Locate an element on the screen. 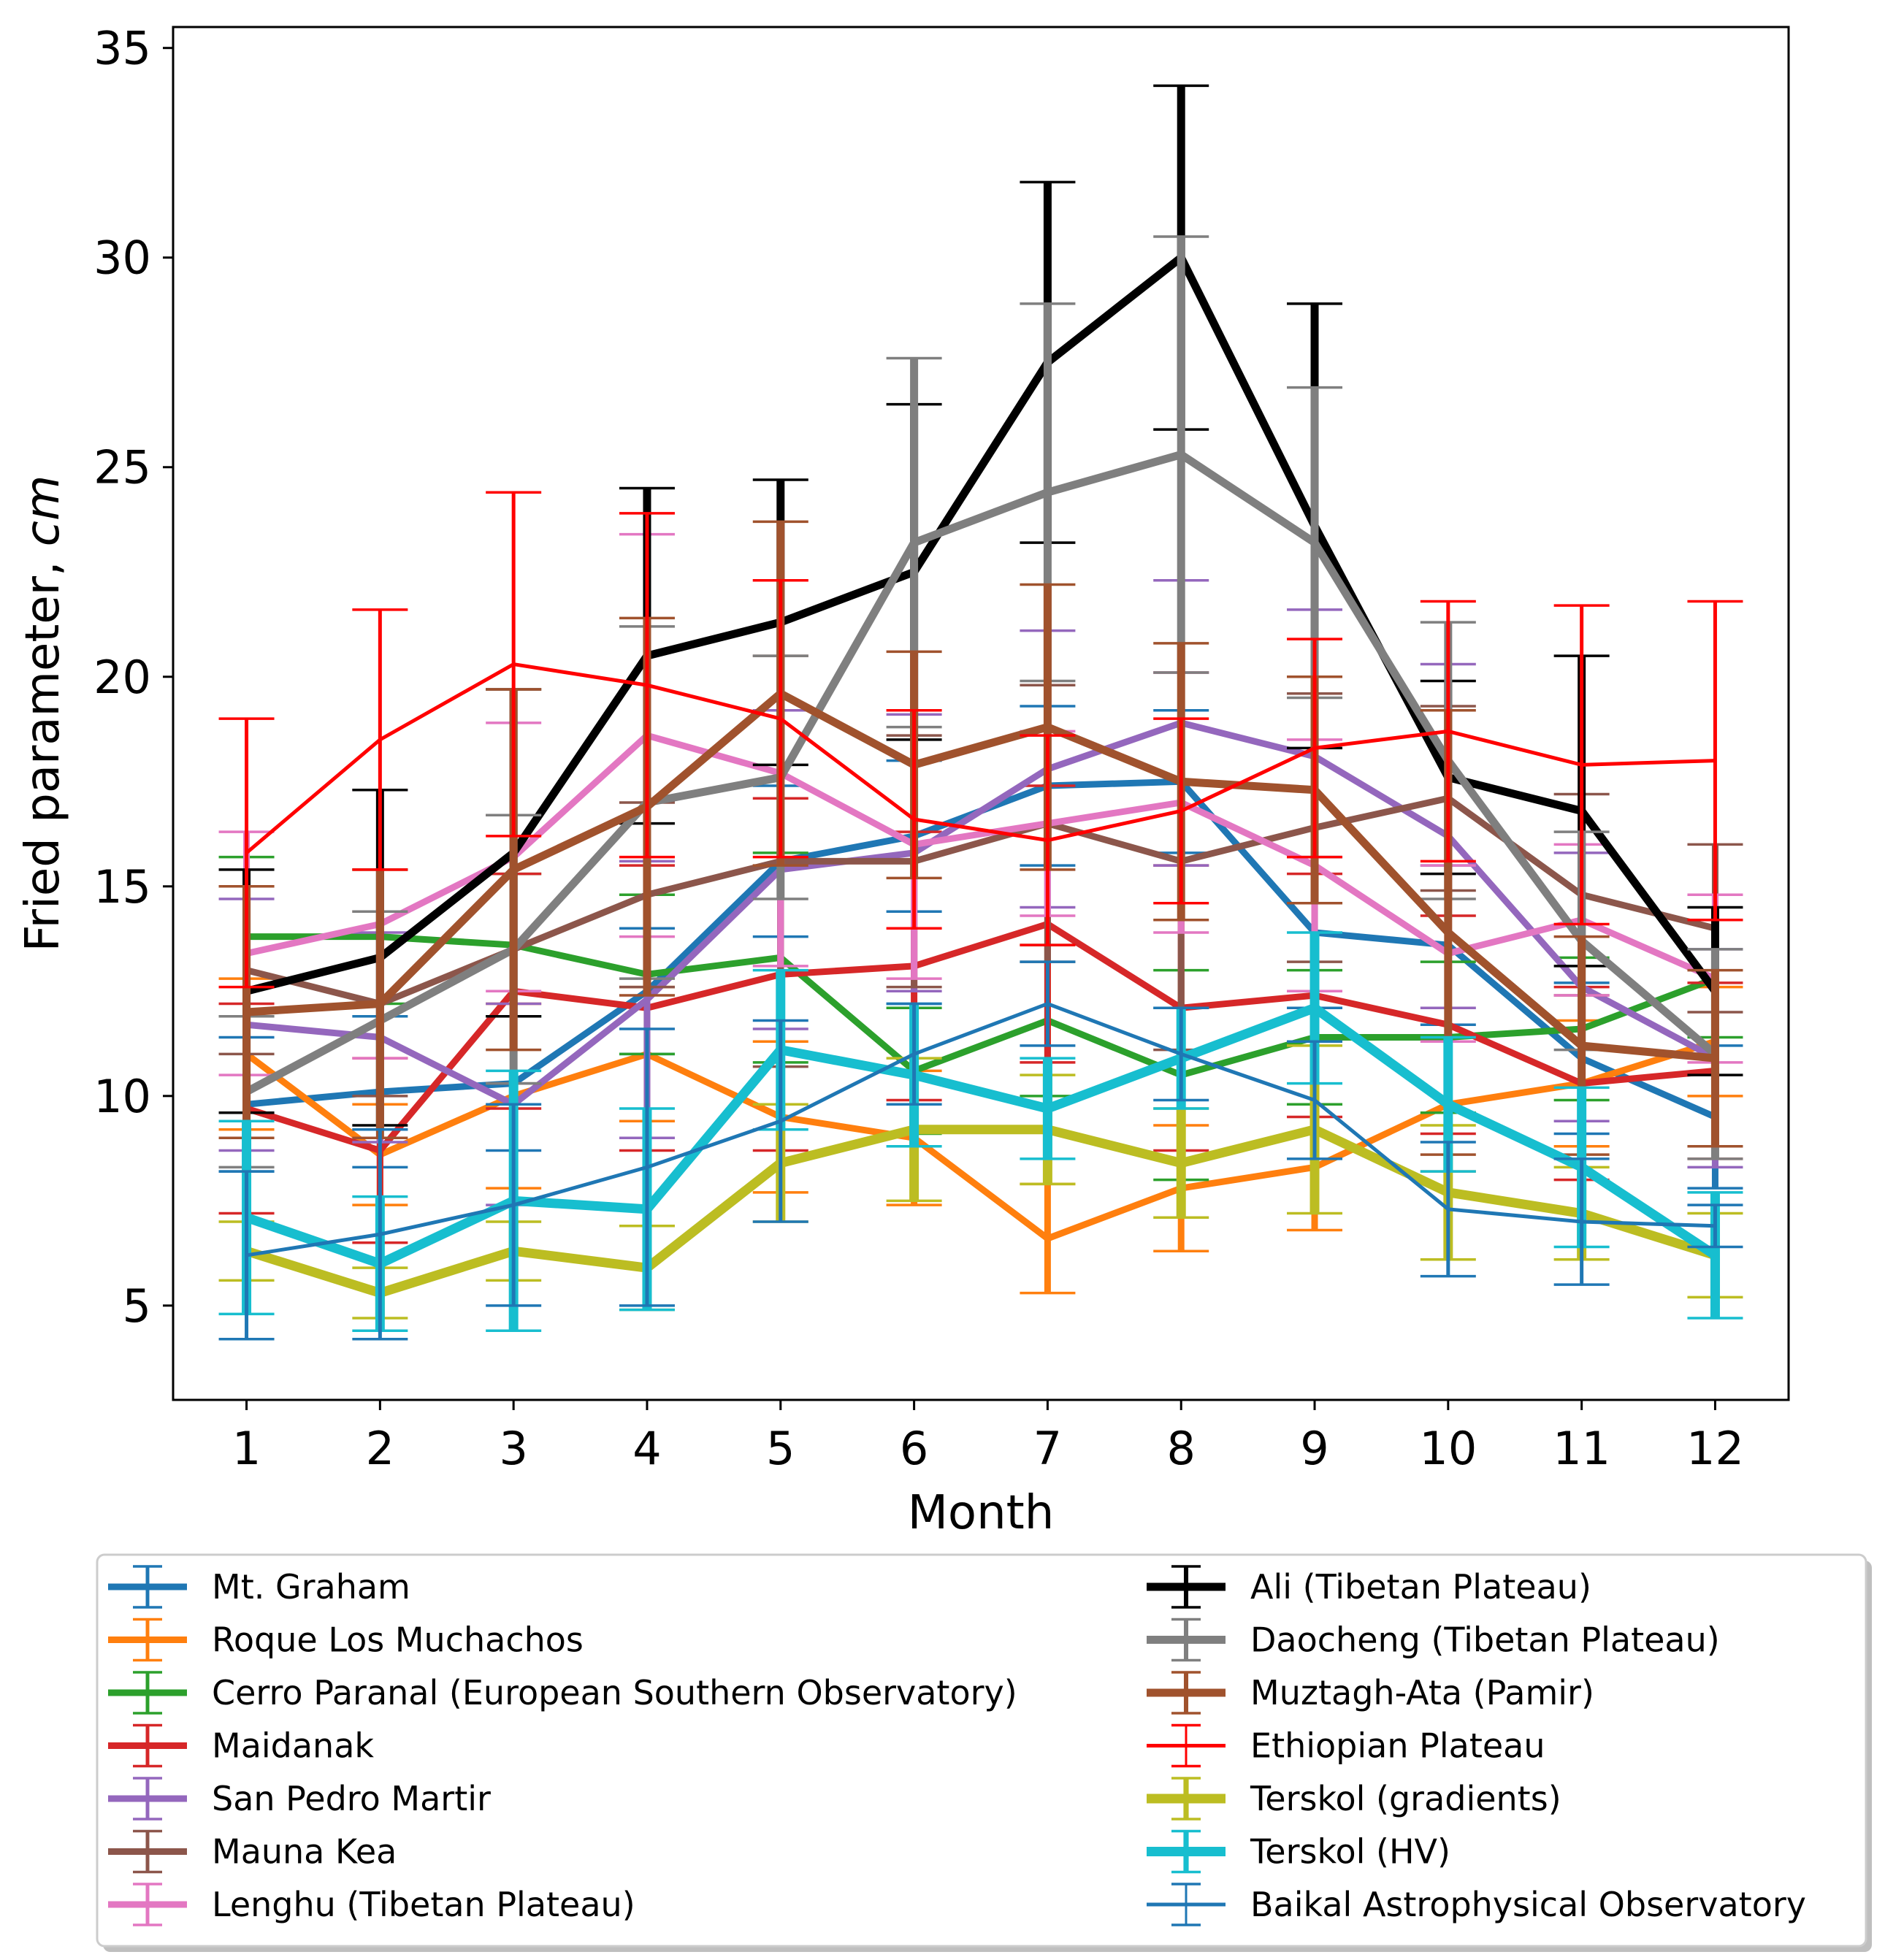  y-tick-label: 30 is located at coordinates (122, 258).